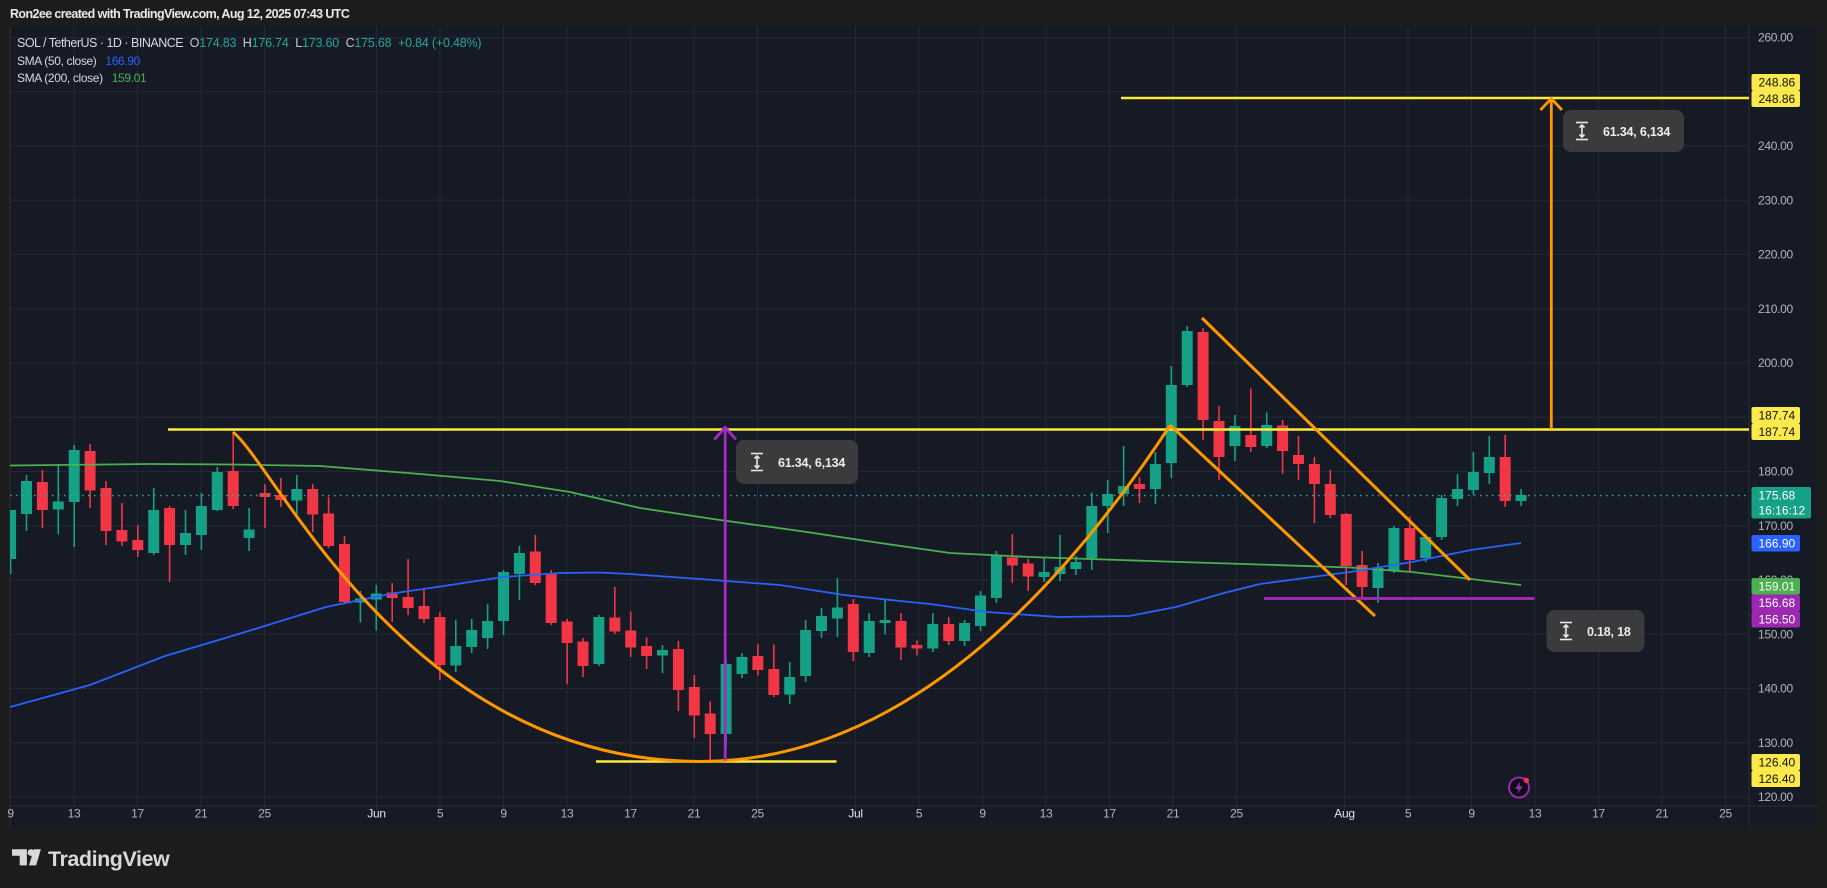 Image resolution: width=1827 pixels, height=888 pixels. I want to click on svg-text: TradingView, so click(109, 859).